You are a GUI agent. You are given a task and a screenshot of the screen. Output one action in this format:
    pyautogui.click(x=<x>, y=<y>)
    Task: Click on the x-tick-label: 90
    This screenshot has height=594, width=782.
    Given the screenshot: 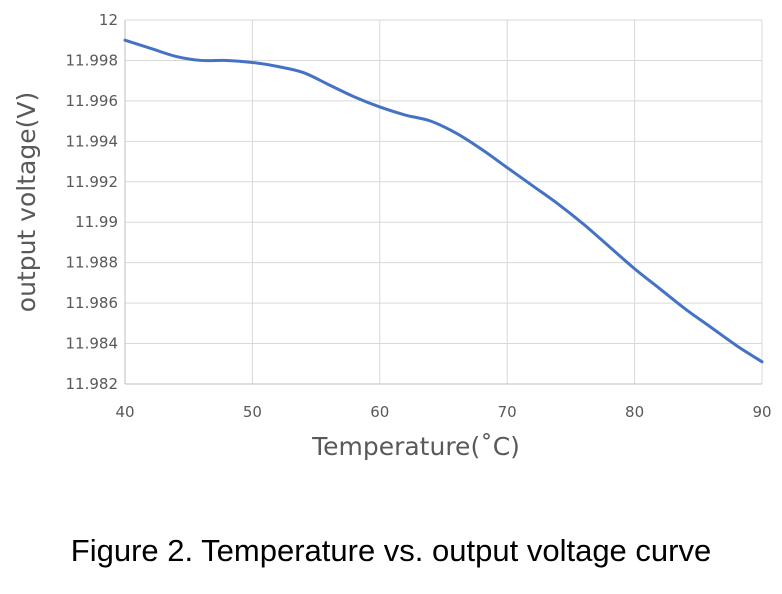 What is the action you would take?
    pyautogui.click(x=761, y=412)
    